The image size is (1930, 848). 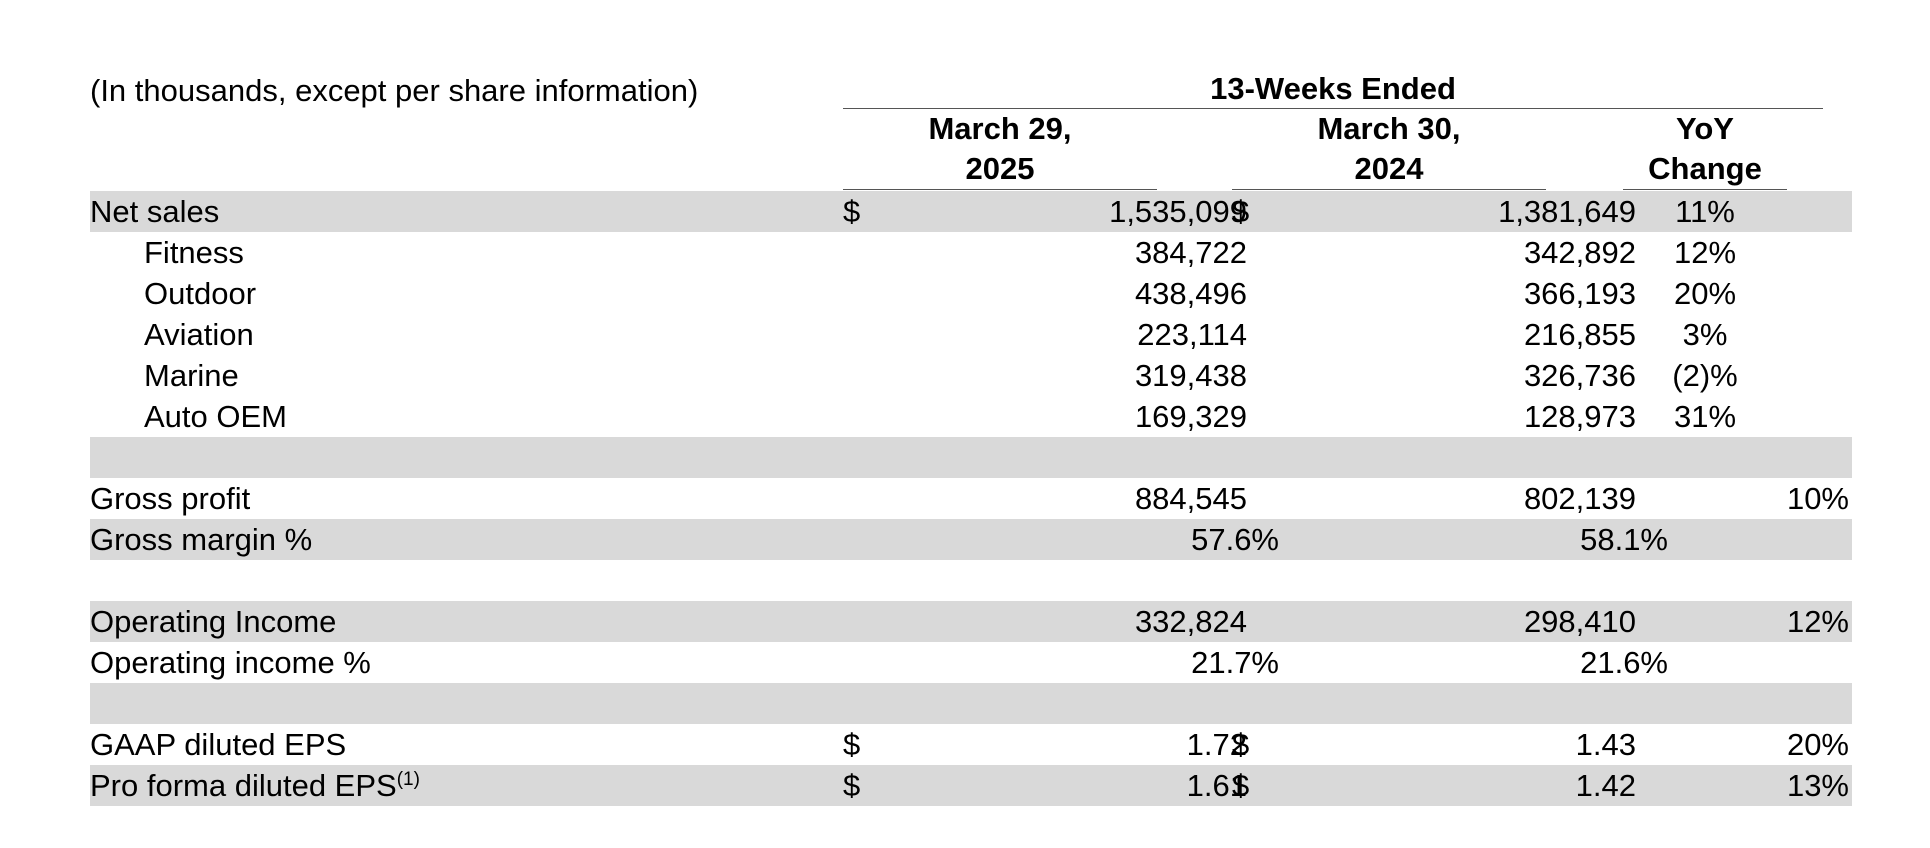 What do you see at coordinates (1817, 785) in the screenshot?
I see `yoy-change-value: 13%` at bounding box center [1817, 785].